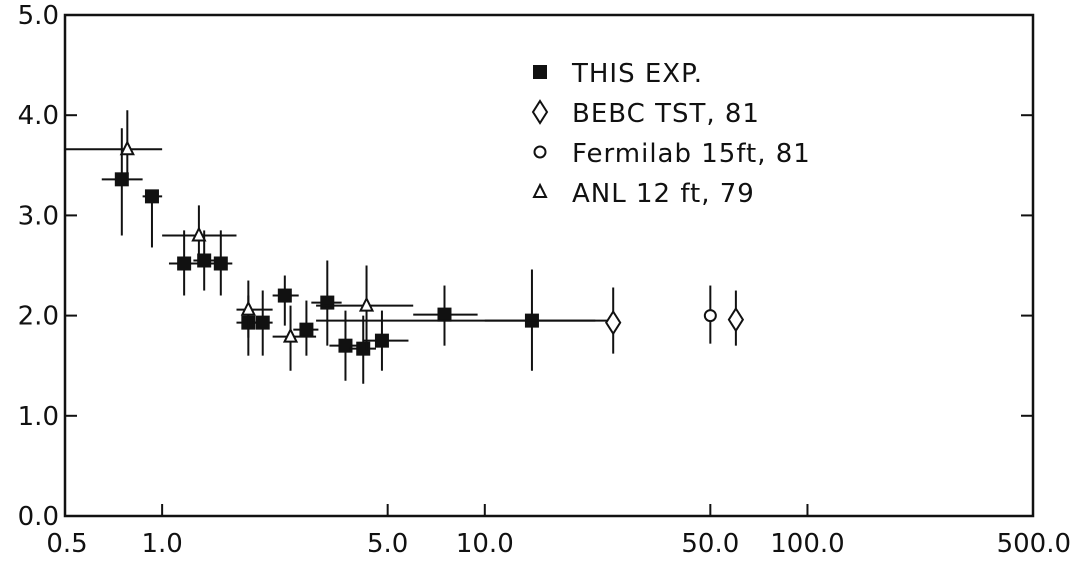 This screenshot has height=568, width=1072. What do you see at coordinates (1034, 544) in the screenshot?
I see `x-tick-label: 500.0` at bounding box center [1034, 544].